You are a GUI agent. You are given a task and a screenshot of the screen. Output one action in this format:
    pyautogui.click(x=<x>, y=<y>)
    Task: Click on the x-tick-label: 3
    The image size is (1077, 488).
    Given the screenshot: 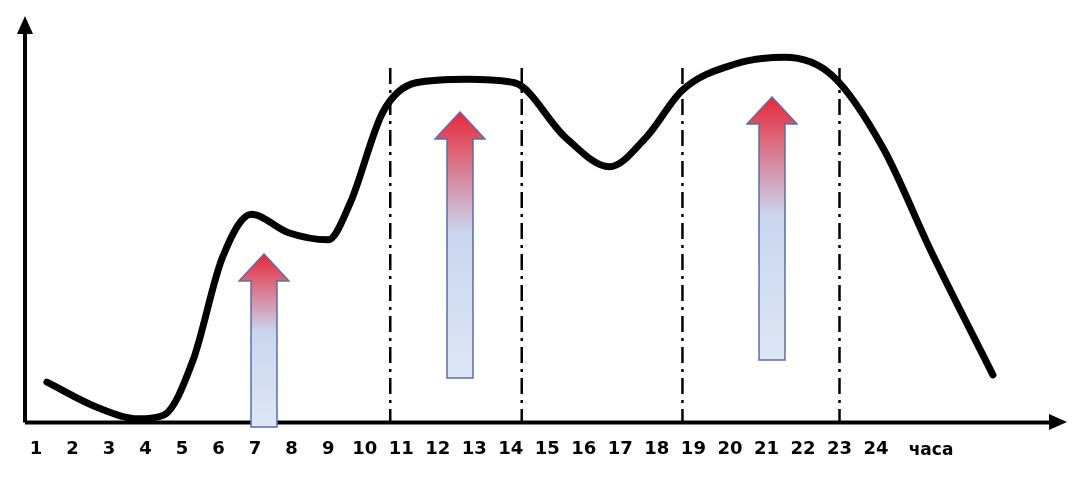 What is the action you would take?
    pyautogui.click(x=109, y=447)
    